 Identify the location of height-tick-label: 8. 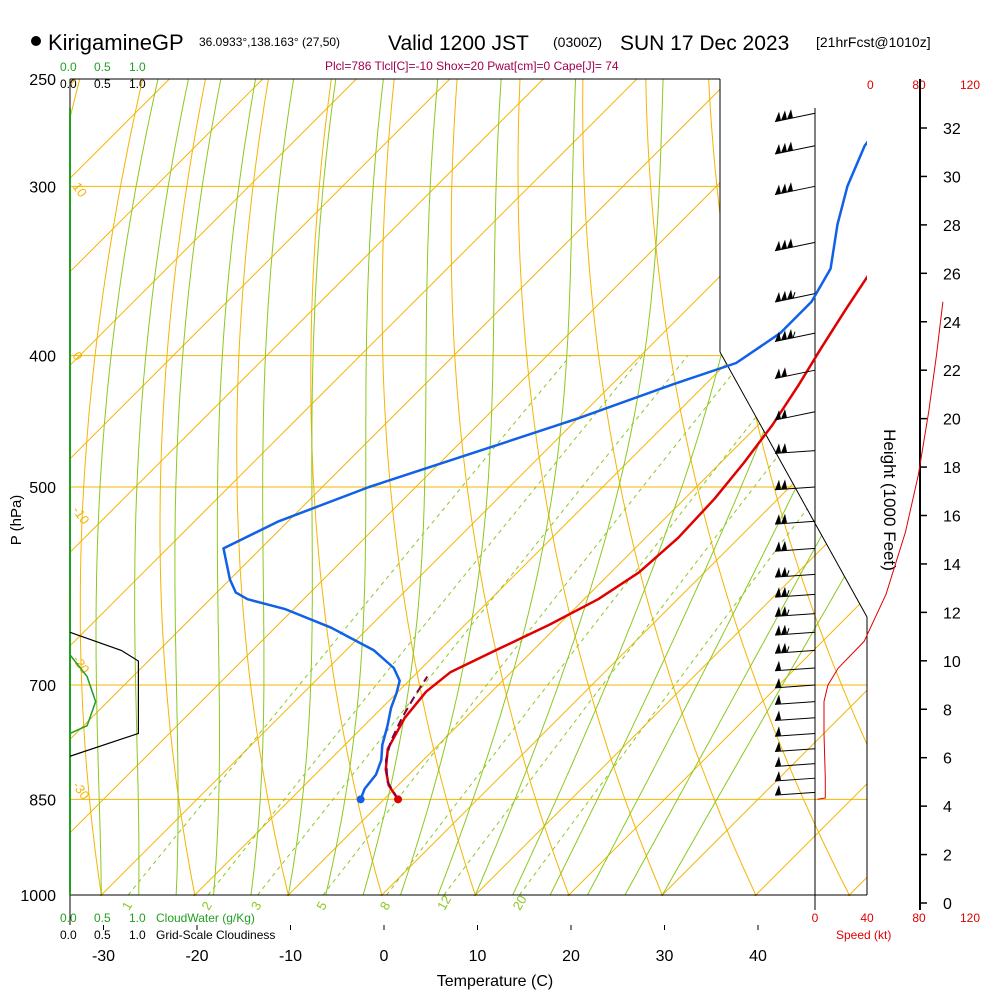
(947, 710).